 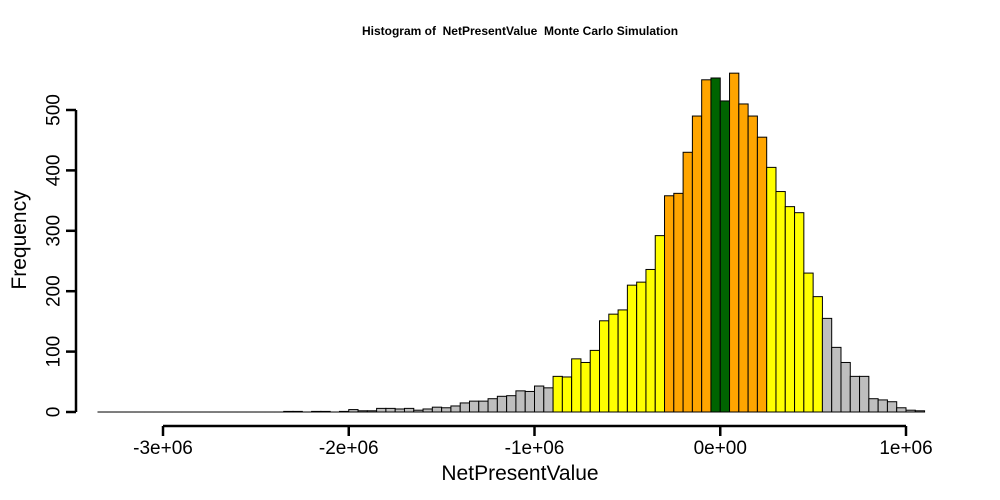 I want to click on y-tick-label: 500, so click(x=54, y=110).